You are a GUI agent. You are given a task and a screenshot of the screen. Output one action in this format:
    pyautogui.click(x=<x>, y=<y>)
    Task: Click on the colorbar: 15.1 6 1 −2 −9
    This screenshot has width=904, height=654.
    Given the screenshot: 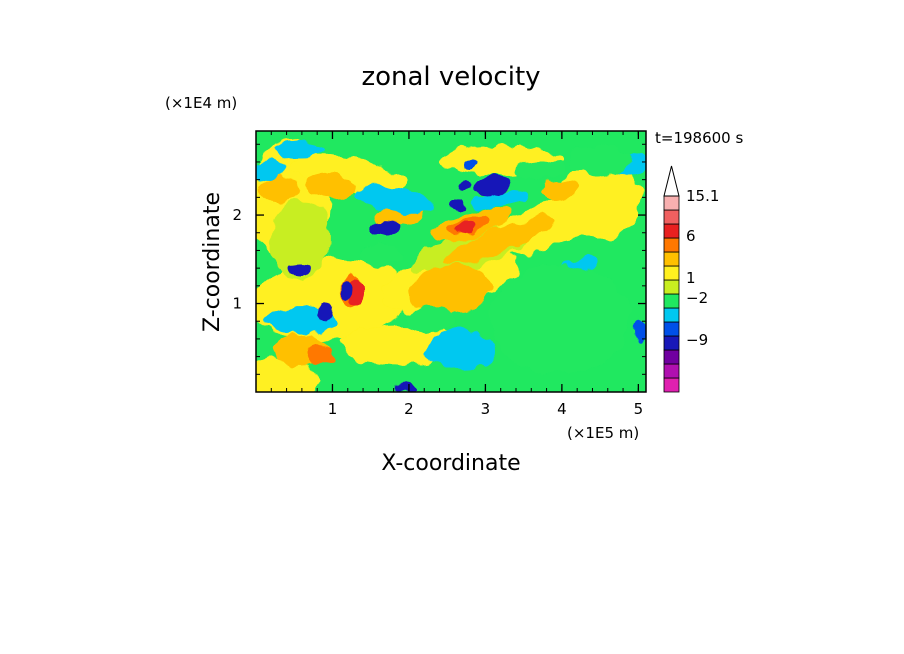 What is the action you would take?
    pyautogui.click(x=691, y=279)
    